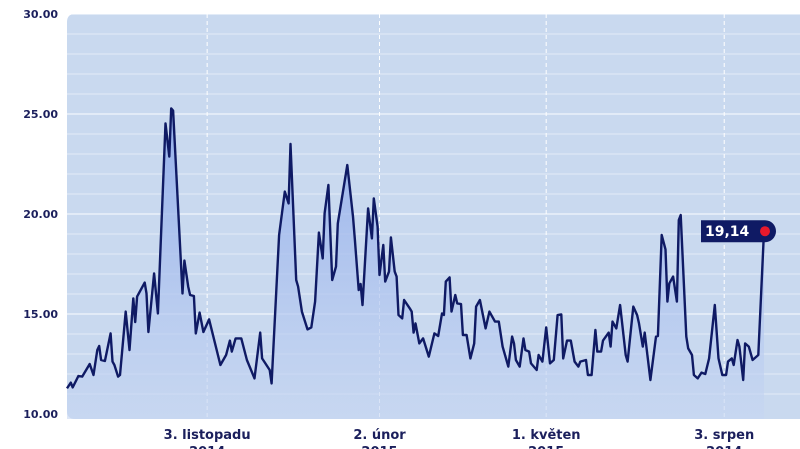 The height and width of the screenshot is (449, 800). Describe the element at coordinates (727, 232) in the screenshot. I see `last-value-label: 19,14` at that location.